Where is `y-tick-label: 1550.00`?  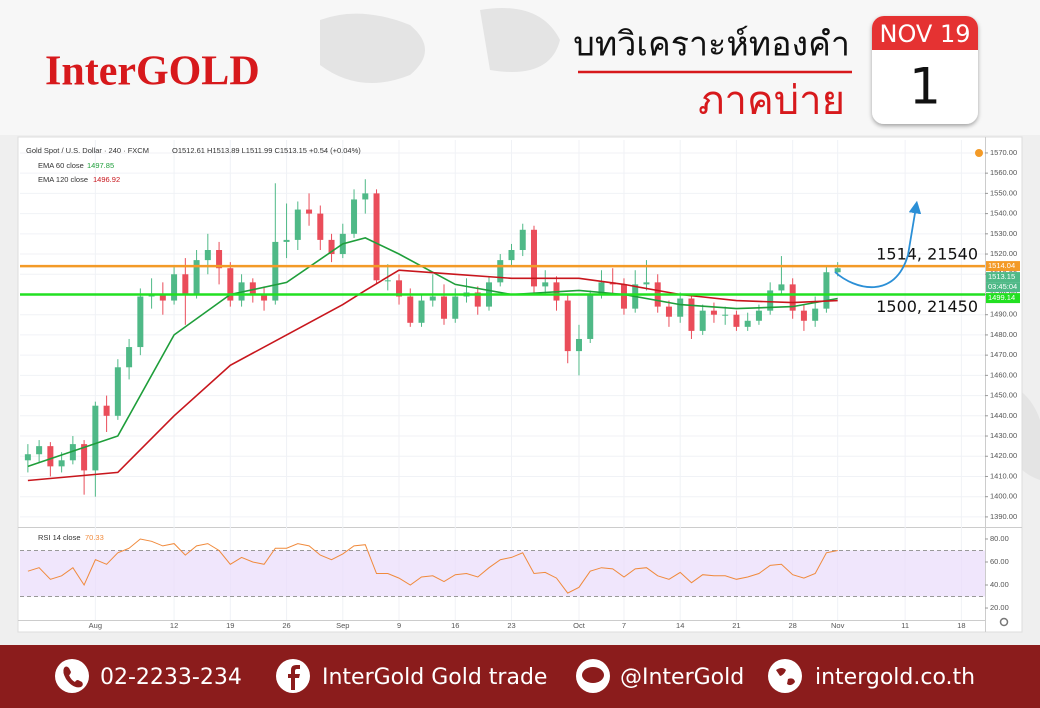 y-tick-label: 1550.00 is located at coordinates (1003, 192).